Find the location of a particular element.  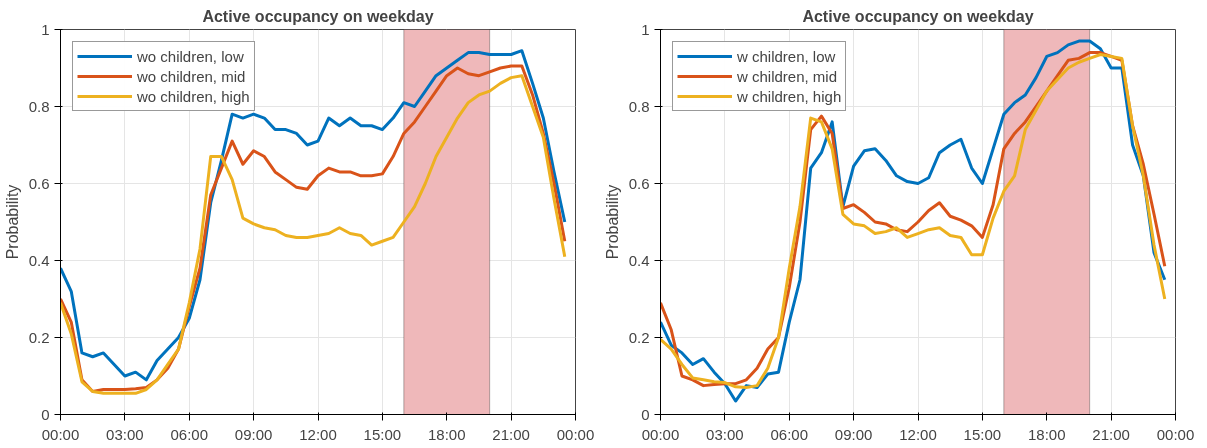

legend-label: wo children, high is located at coordinates (193, 96).